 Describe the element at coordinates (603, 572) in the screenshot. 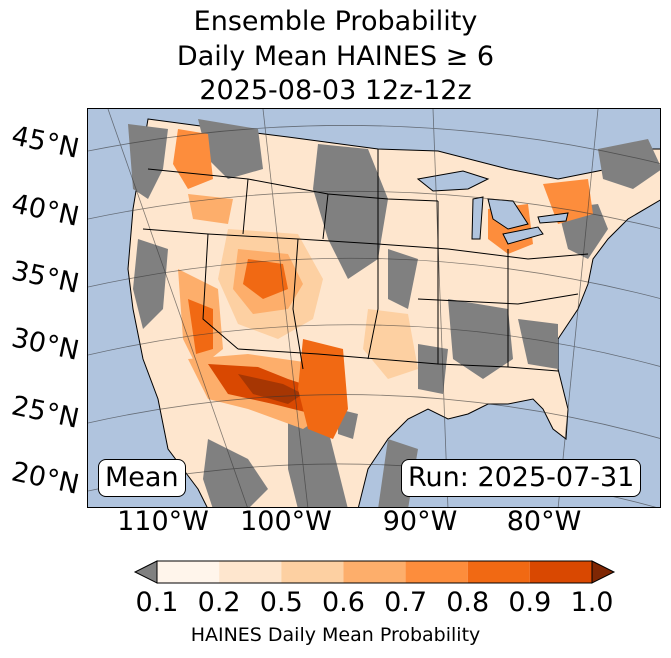

I see `colorbar-over-arrow` at that location.